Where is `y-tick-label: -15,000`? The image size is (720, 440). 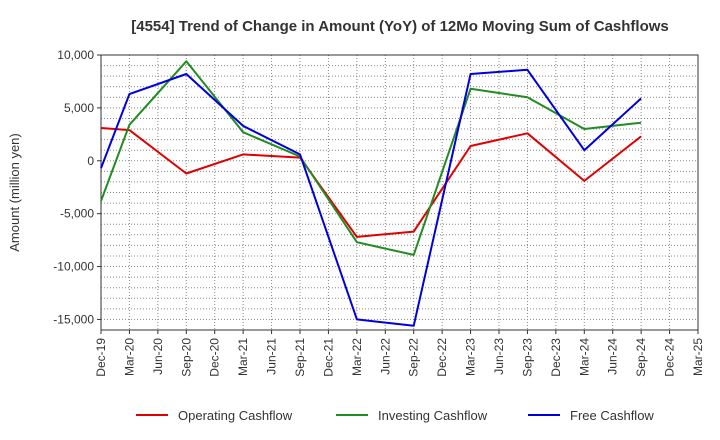
y-tick-label: -15,000 is located at coordinates (73, 319).